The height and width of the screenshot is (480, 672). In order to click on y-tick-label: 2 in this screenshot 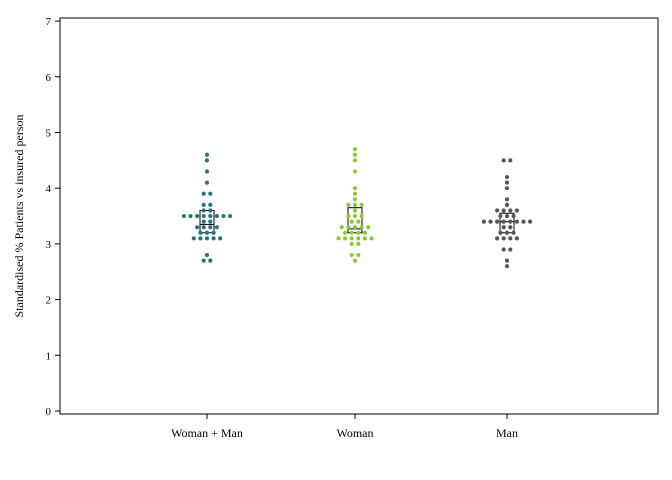, I will do `click(49, 301)`.